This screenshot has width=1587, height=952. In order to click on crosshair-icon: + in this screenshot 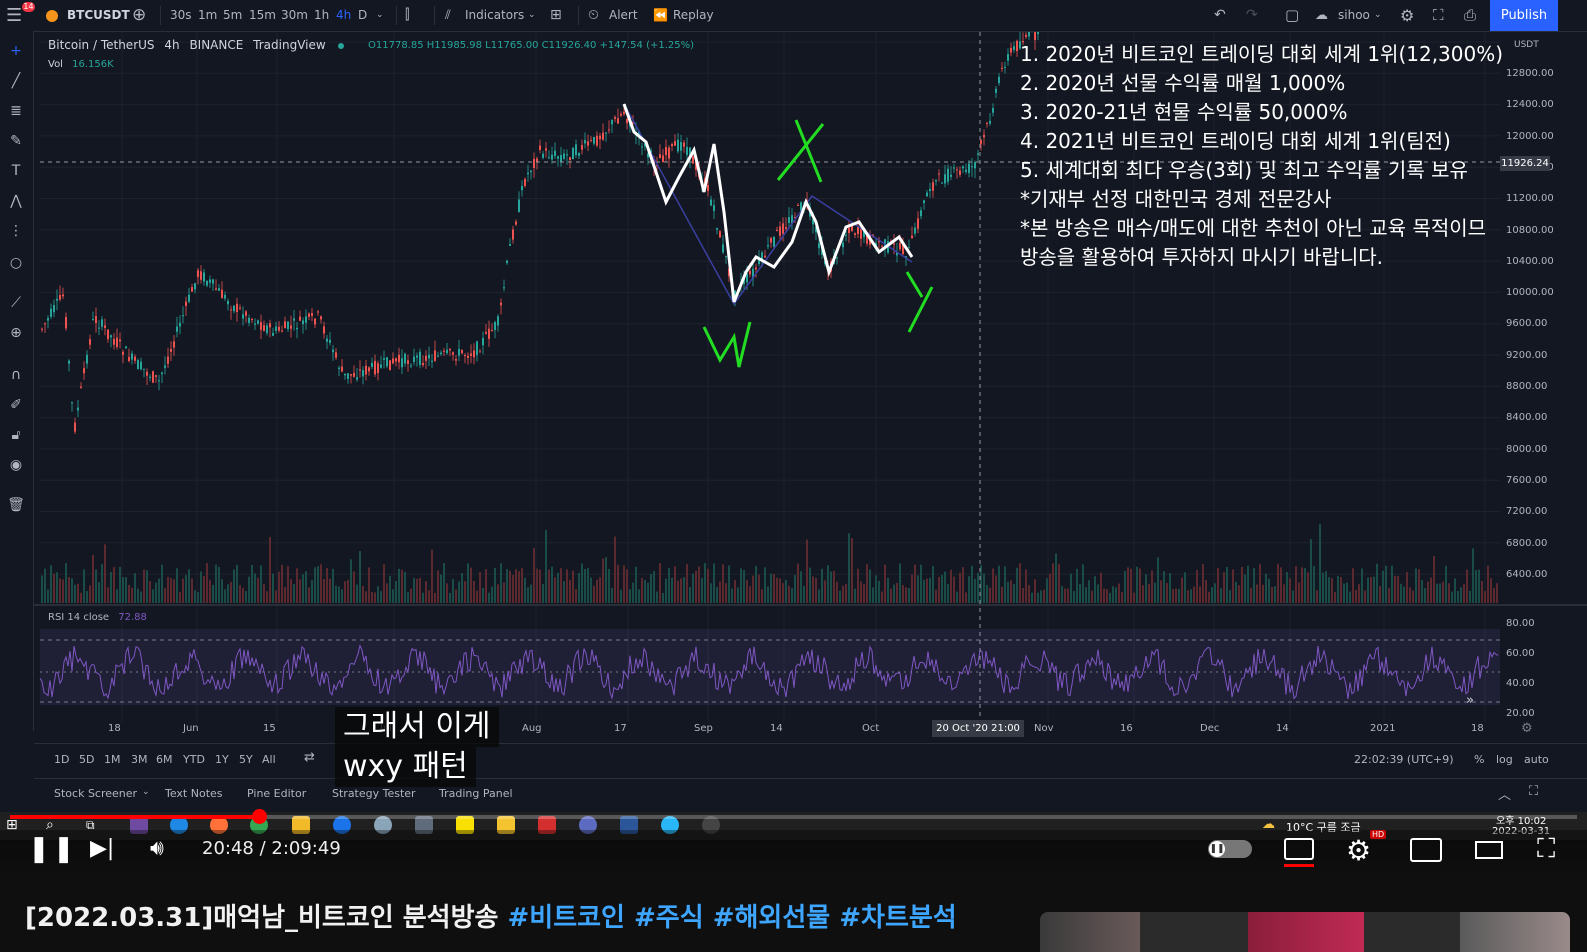, I will do `click(16, 51)`.